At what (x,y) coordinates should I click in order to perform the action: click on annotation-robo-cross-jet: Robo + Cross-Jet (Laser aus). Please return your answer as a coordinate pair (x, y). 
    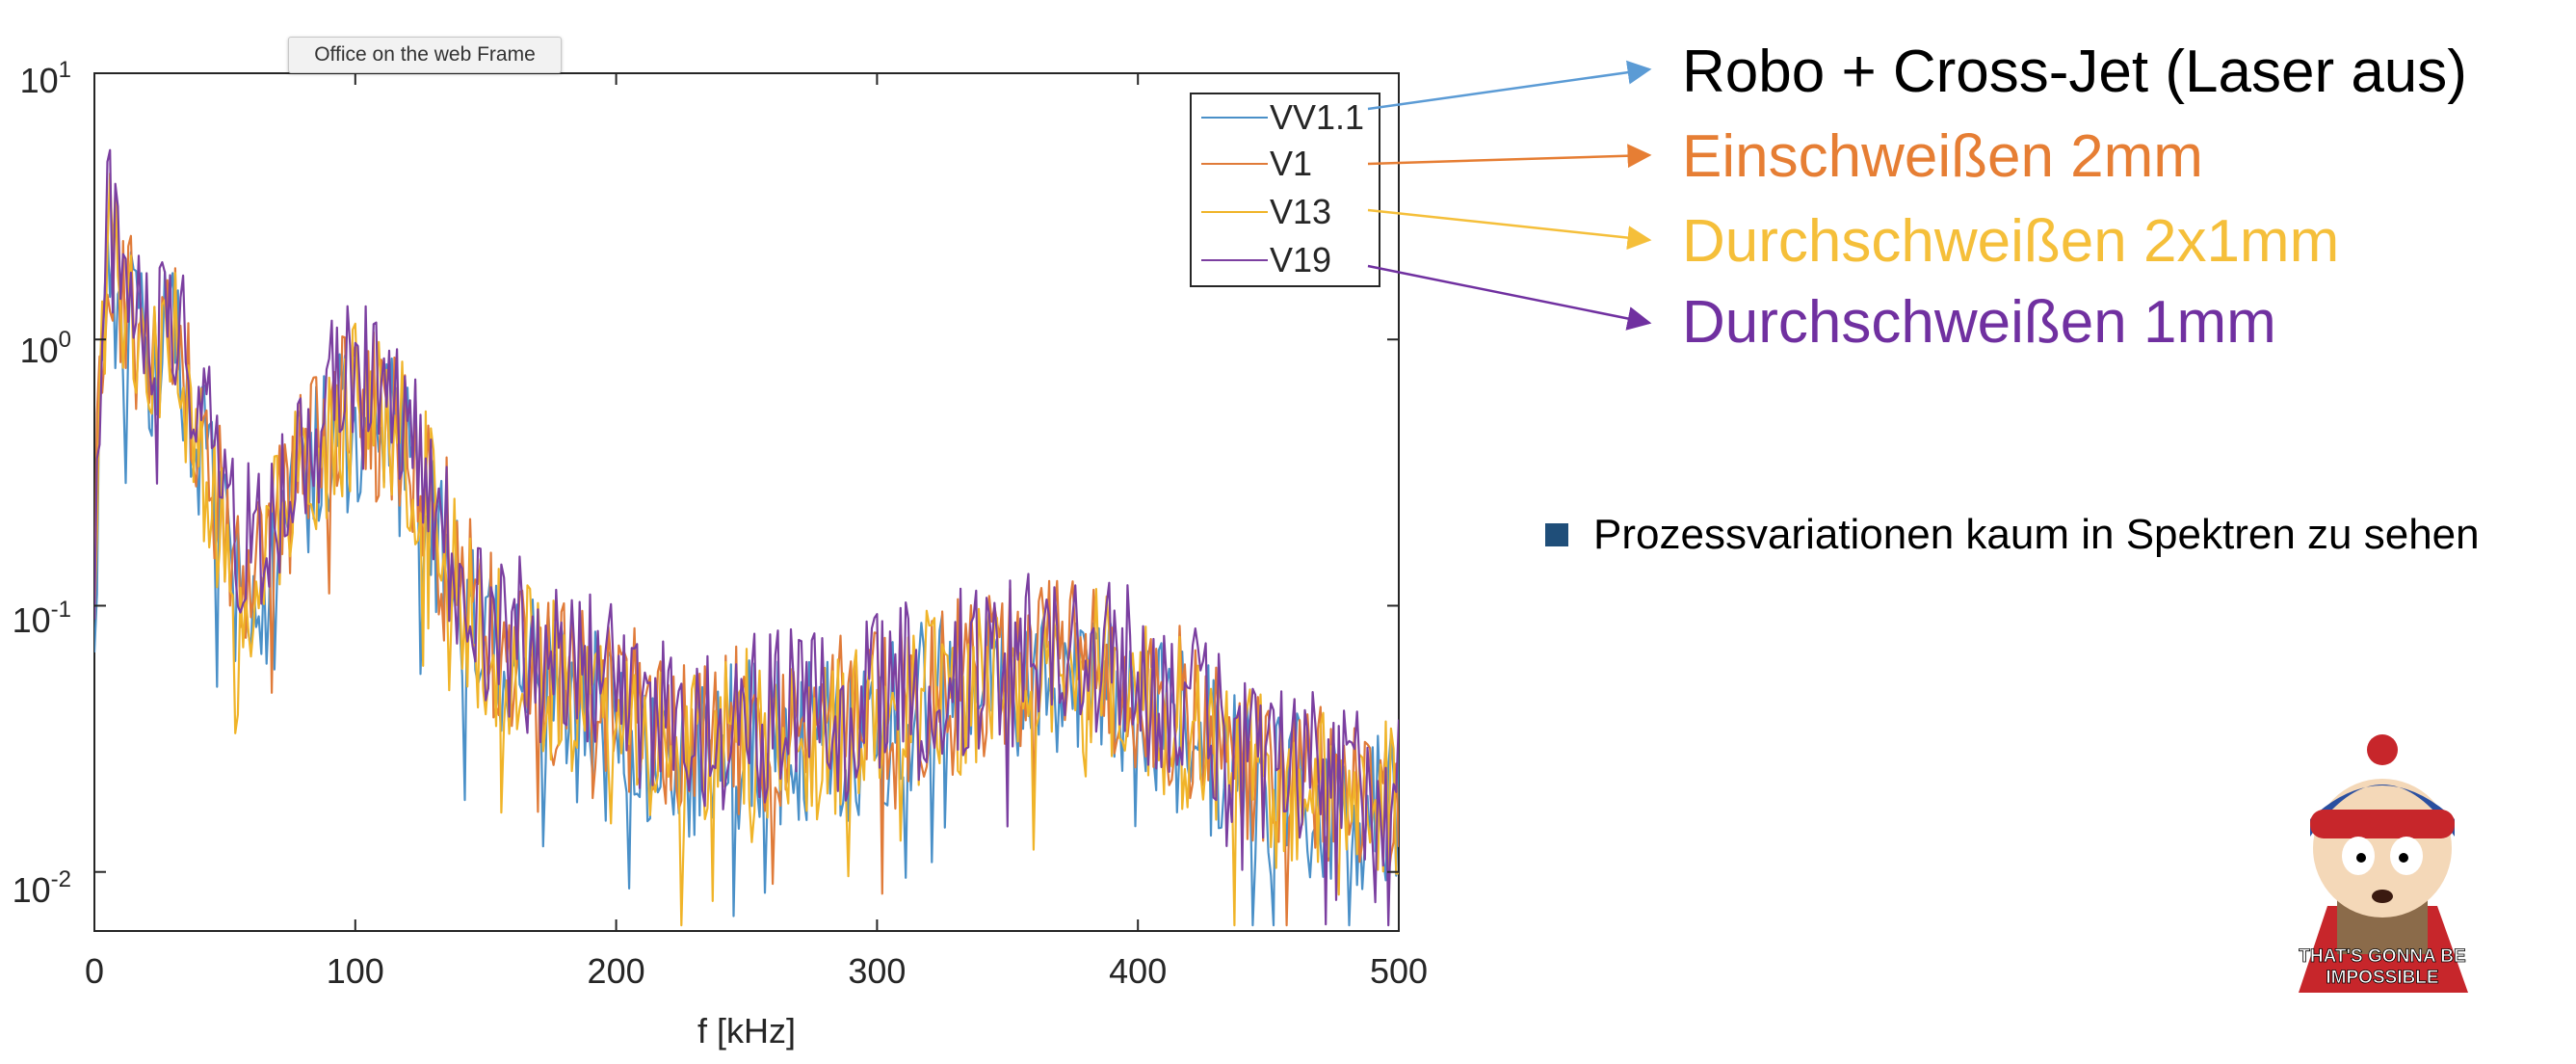
    Looking at the image, I should click on (2074, 72).